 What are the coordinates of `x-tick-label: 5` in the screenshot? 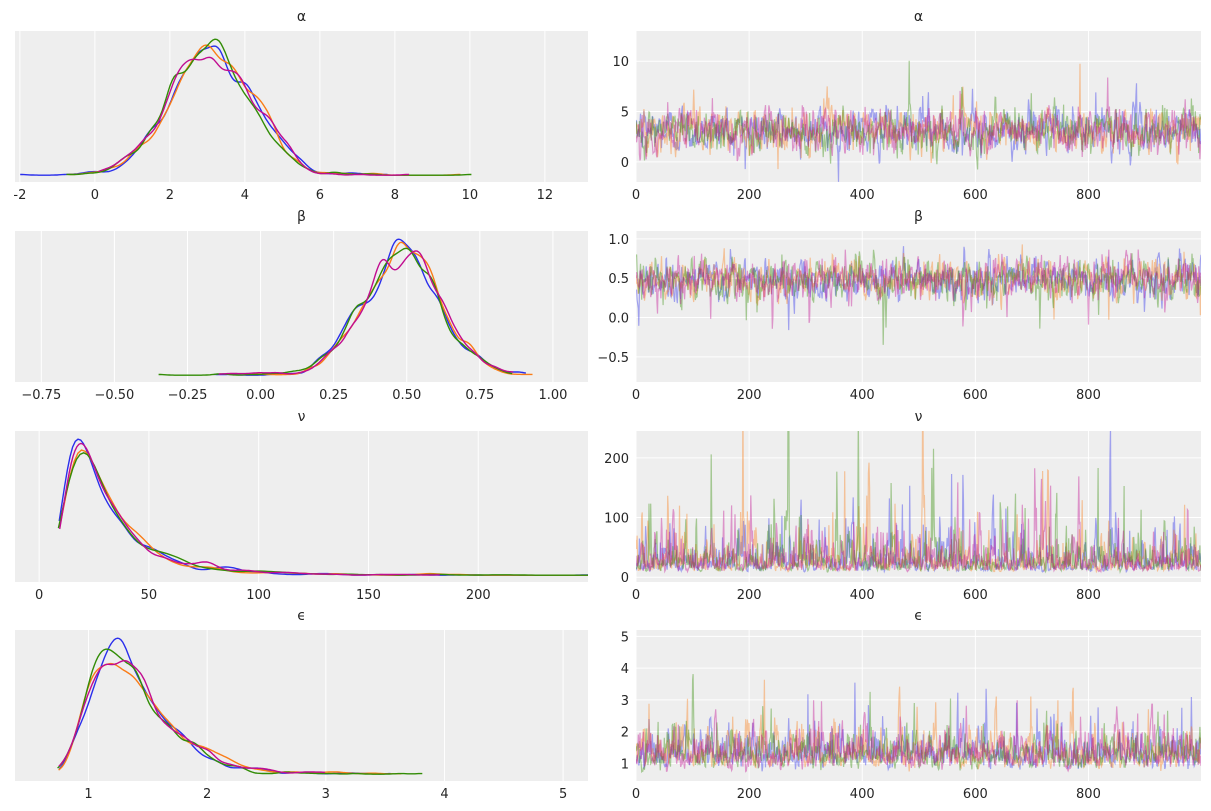 It's located at (563, 794).